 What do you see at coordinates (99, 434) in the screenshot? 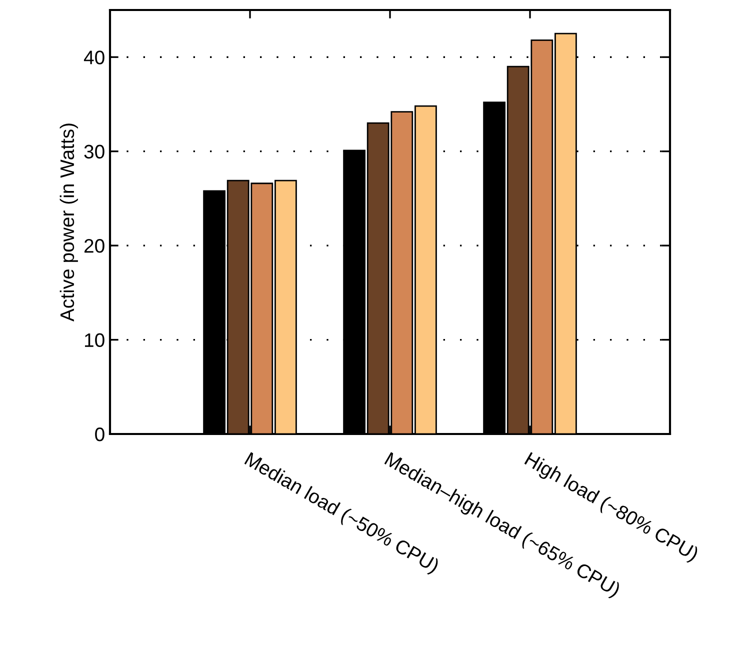
I see `y-tick-label: 0` at bounding box center [99, 434].